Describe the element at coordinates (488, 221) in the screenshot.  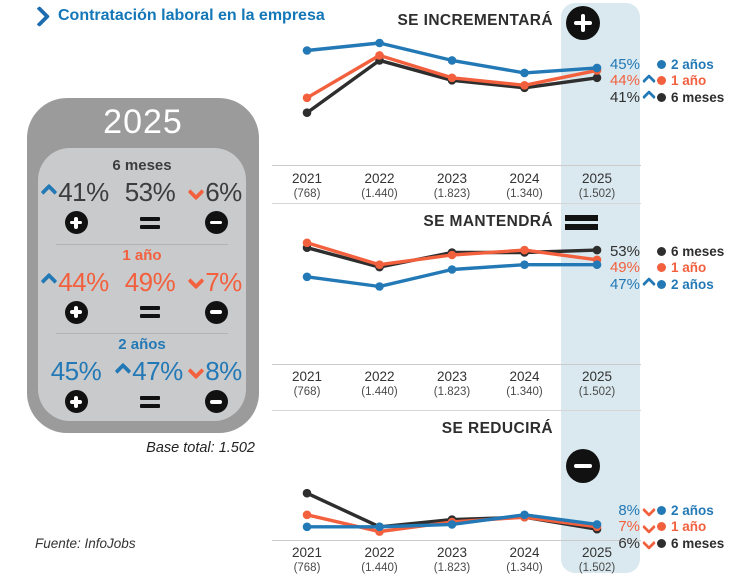
I see `chart-title-se-mantendra: SE MANTENDRÁ` at that location.